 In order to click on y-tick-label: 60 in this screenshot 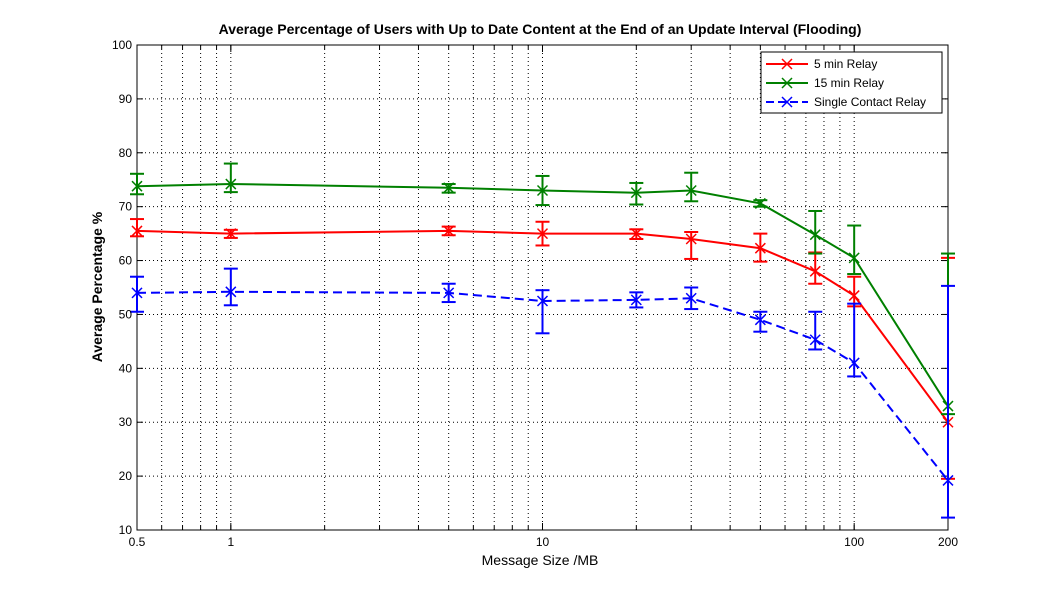, I will do `click(126, 261)`.